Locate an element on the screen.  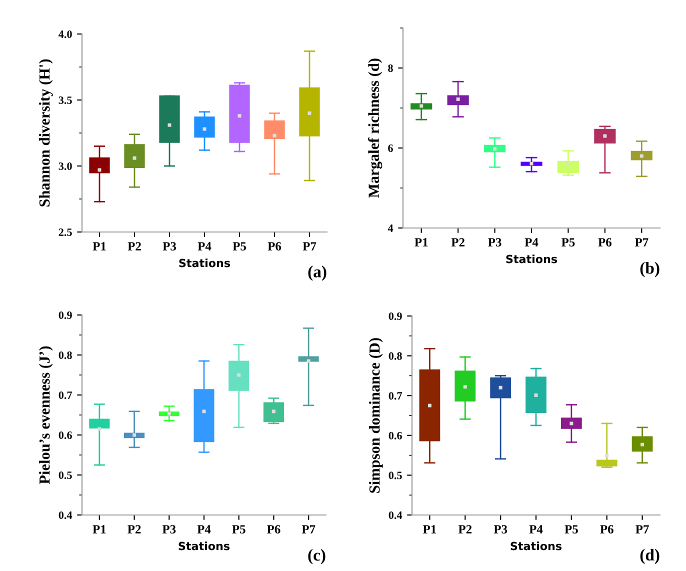
y-tick-label: 3.0 is located at coordinates (65, 166).